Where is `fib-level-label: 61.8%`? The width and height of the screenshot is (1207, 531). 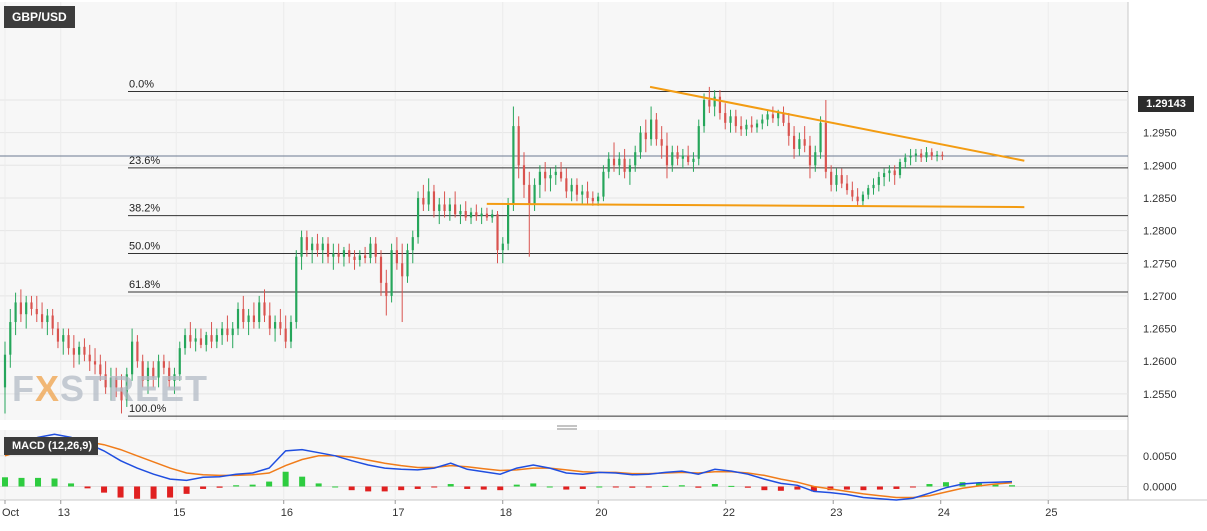 fib-level-label: 61.8% is located at coordinates (144, 285).